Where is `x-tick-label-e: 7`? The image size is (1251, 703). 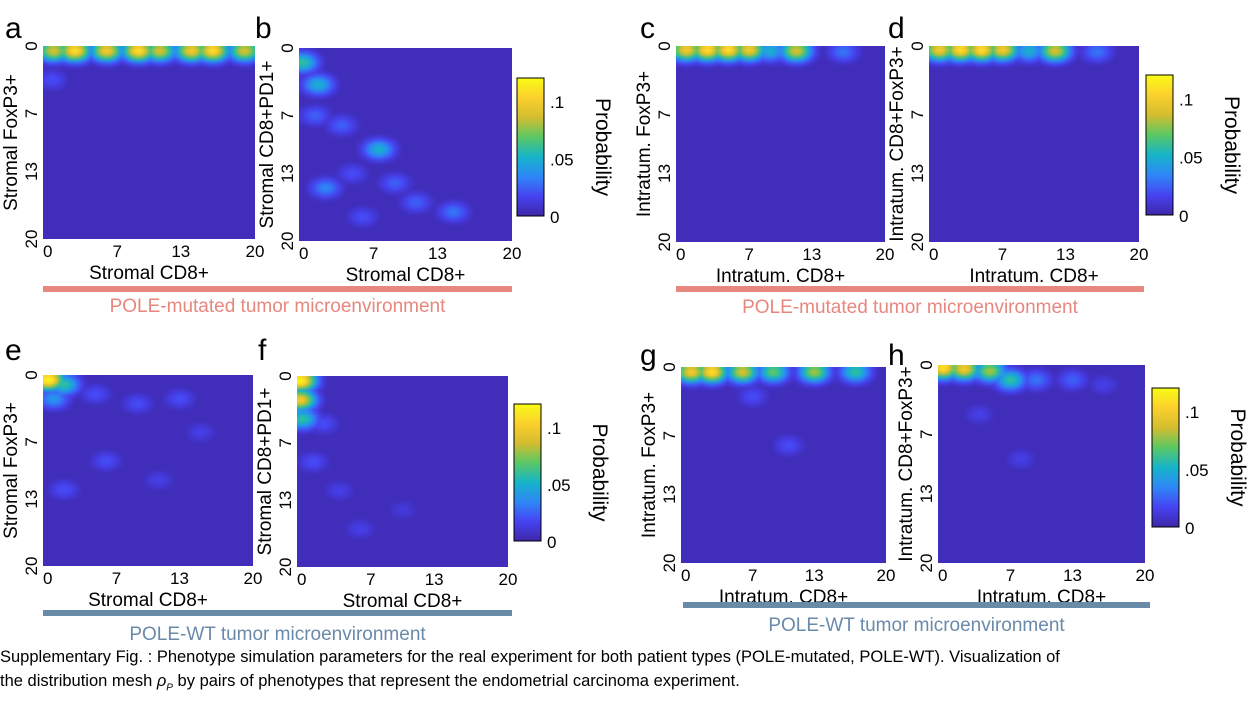
x-tick-label-e: 7 is located at coordinates (116, 578).